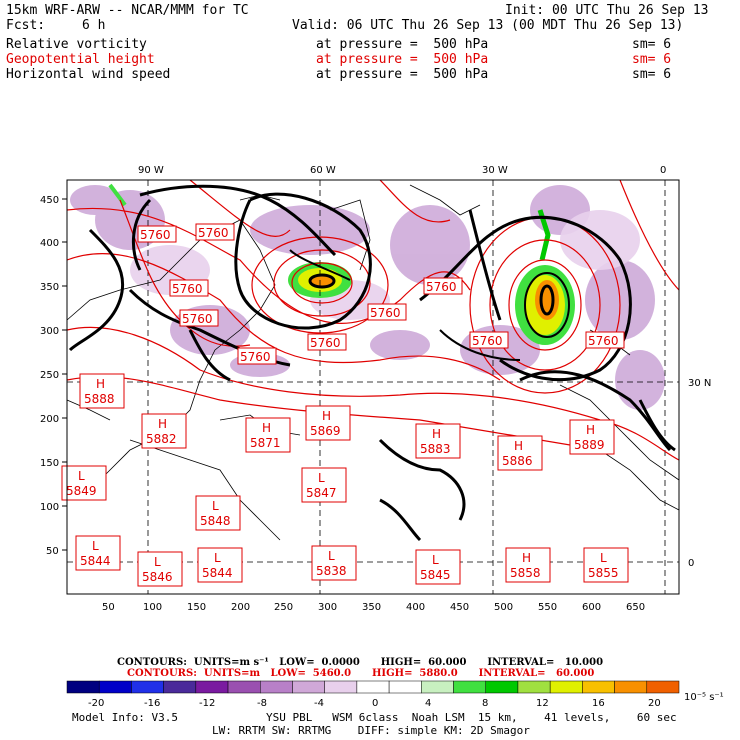 This screenshot has width=740, height=740. What do you see at coordinates (49, 375) in the screenshot?
I see `y-tick: 250` at bounding box center [49, 375].